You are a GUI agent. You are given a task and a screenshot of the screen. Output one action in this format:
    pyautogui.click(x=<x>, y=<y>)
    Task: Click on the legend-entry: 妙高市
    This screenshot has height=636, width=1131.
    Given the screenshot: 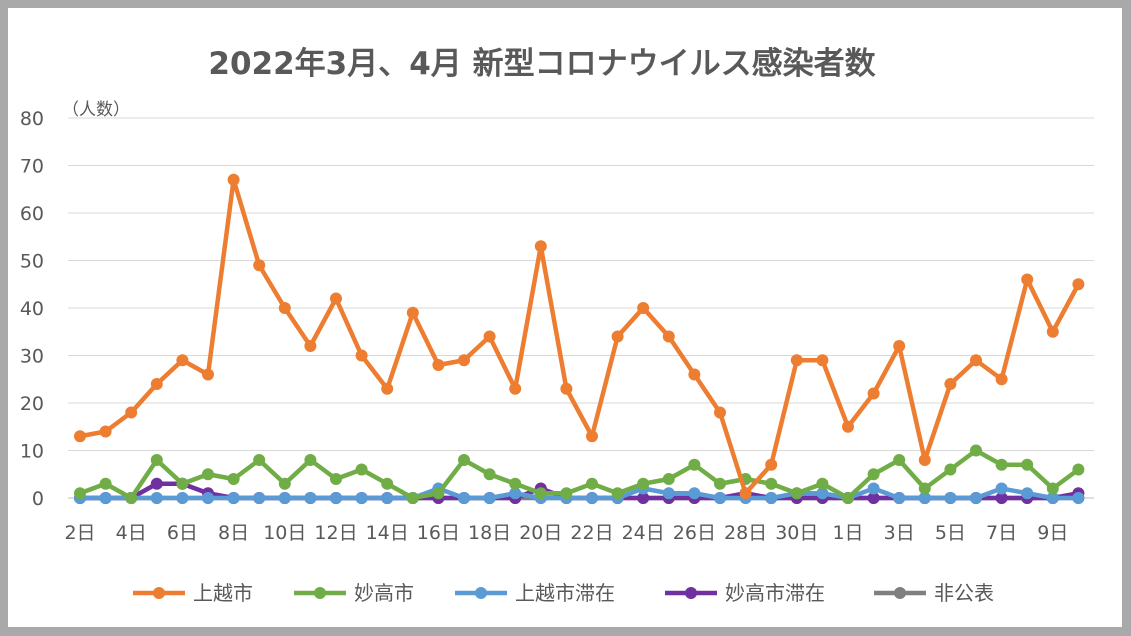 What is the action you would take?
    pyautogui.click(x=354, y=593)
    